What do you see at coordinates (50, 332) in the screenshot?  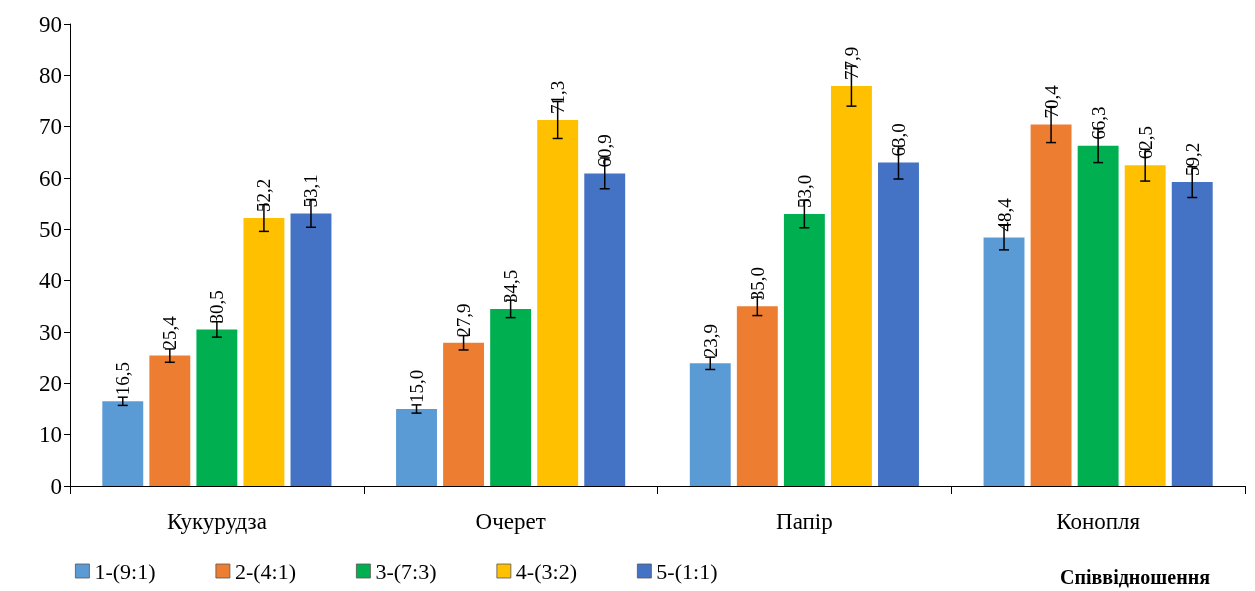 I see `y-tick-label: 30` at bounding box center [50, 332].